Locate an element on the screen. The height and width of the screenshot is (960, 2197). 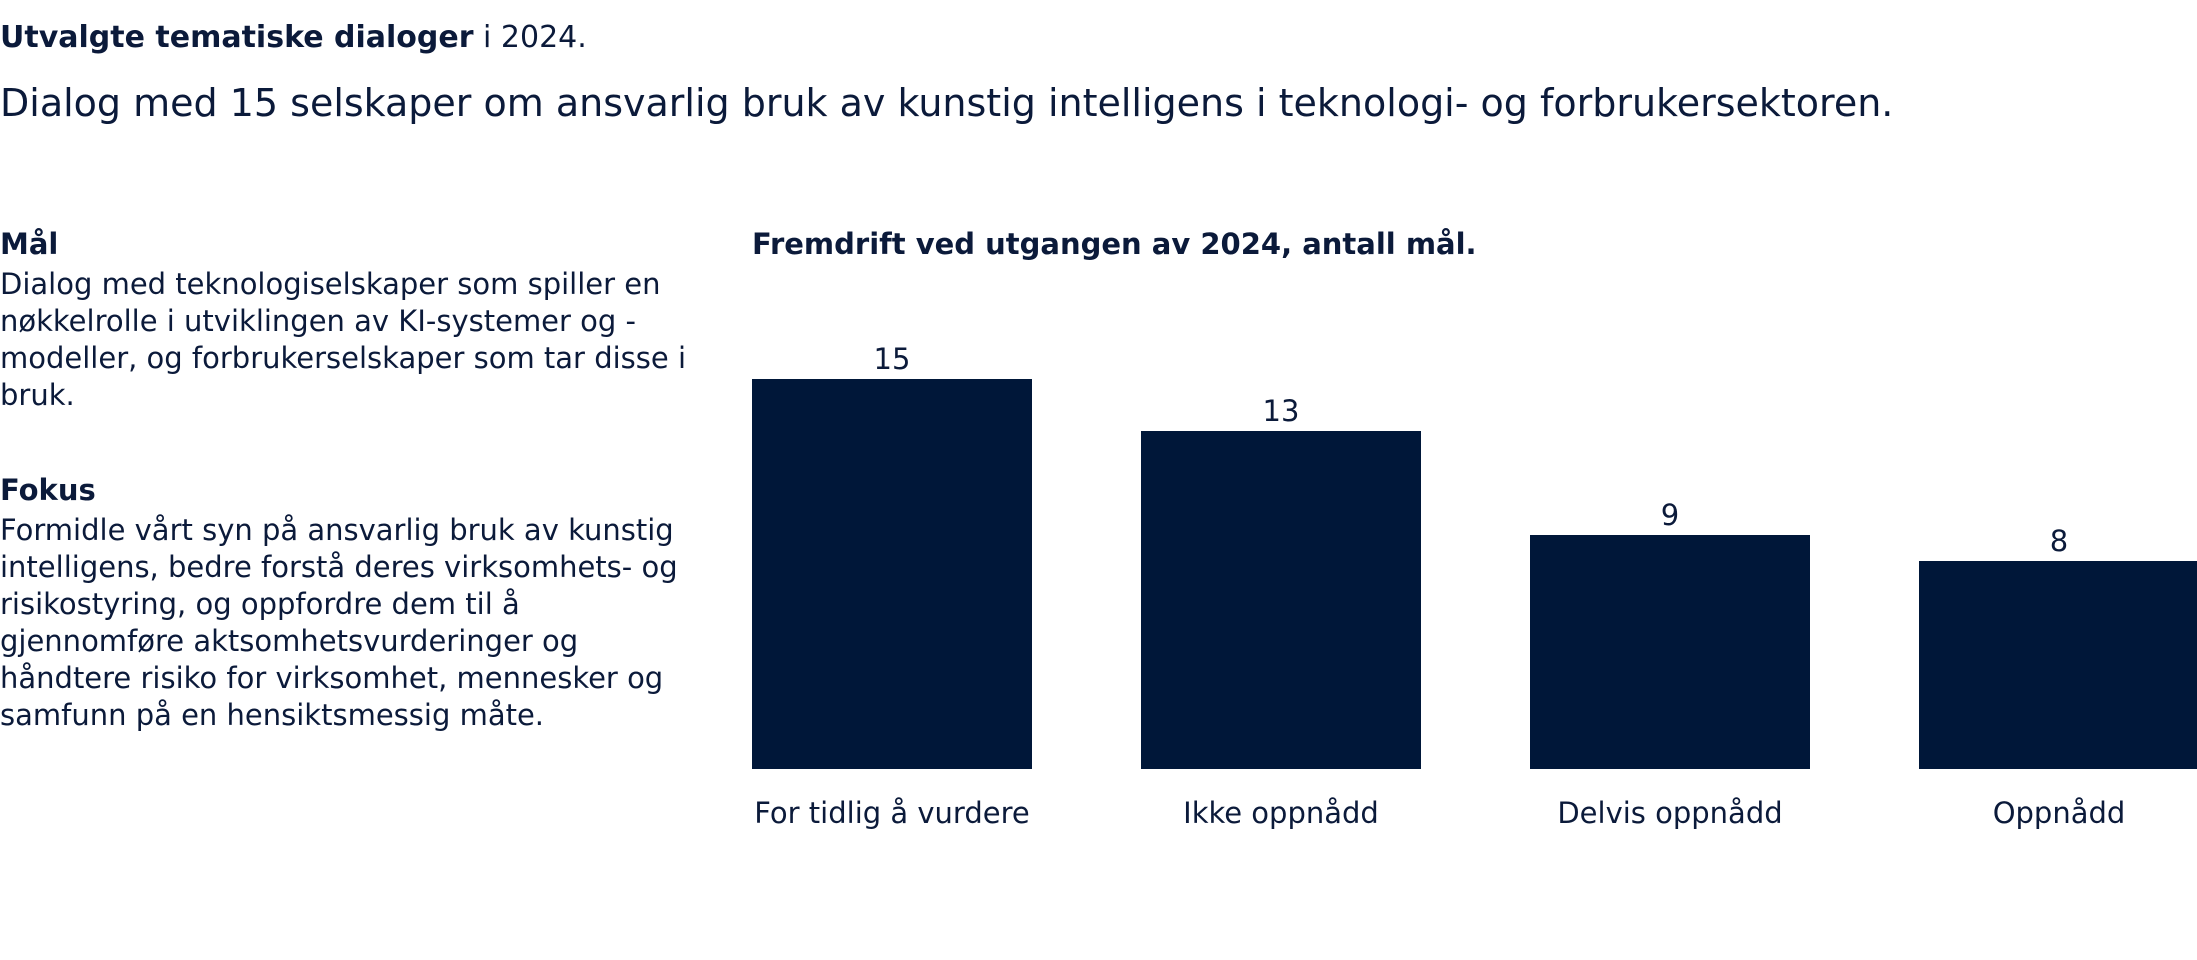
category-label-3: Delvis oppnådd is located at coordinates (1669, 813).